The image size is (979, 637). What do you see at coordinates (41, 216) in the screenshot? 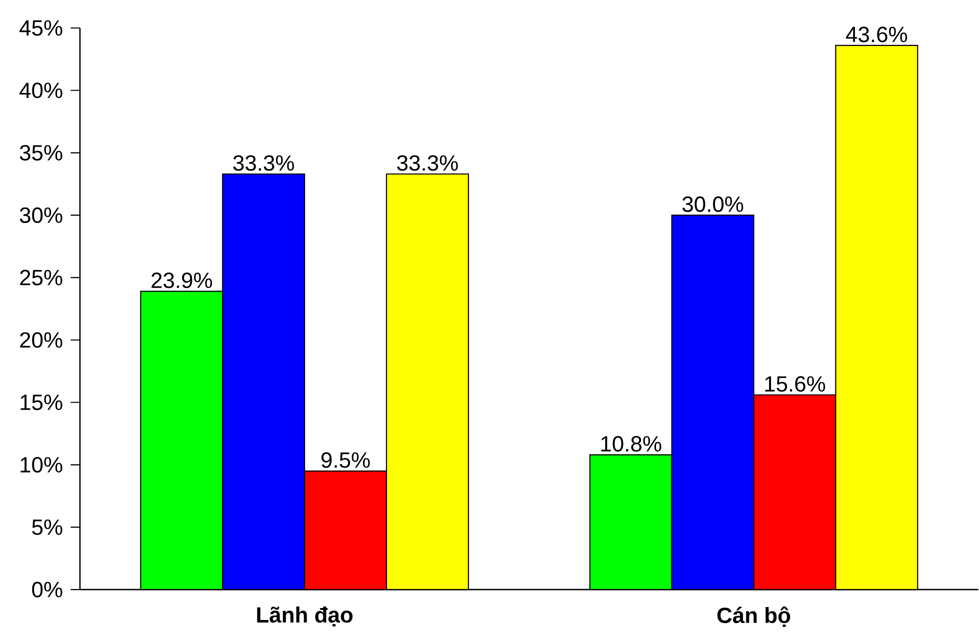
I see `y-tick-label: 30%` at bounding box center [41, 216].